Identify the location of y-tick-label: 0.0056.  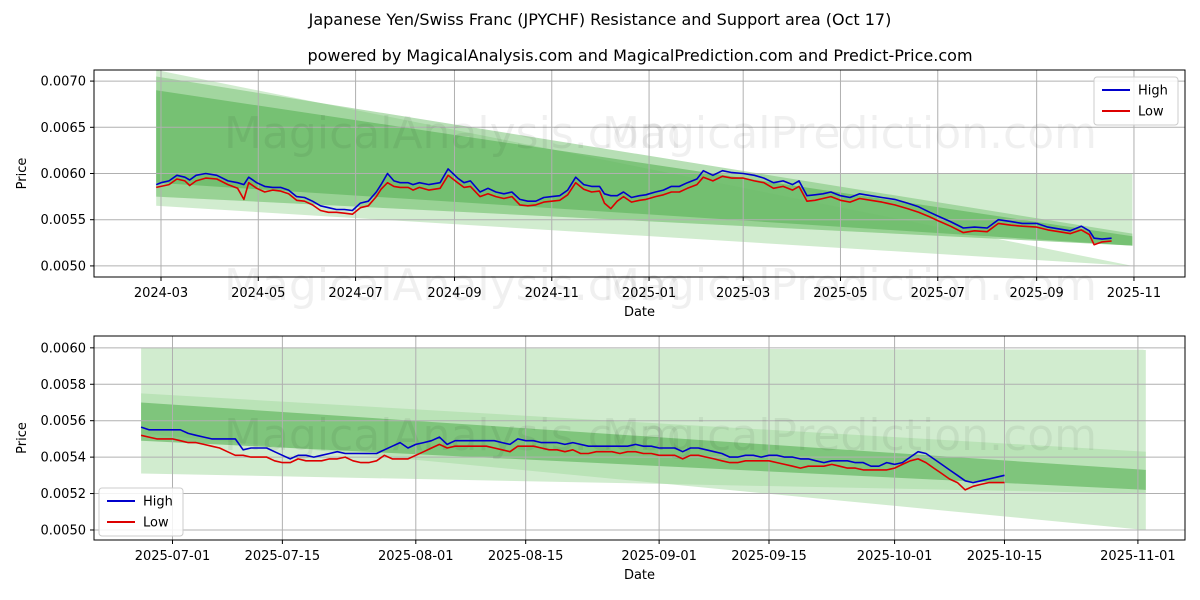
(64, 421).